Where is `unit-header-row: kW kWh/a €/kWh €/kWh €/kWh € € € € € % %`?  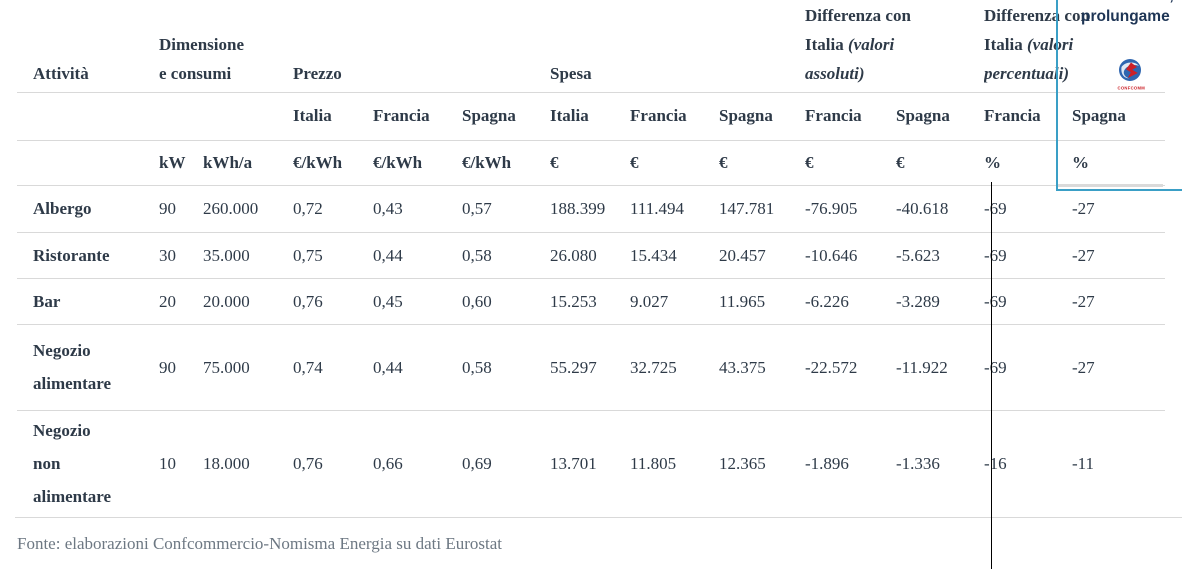
unit-header-row: kW kWh/a €/kWh €/kWh €/kWh € € € € € % % is located at coordinates (591, 163).